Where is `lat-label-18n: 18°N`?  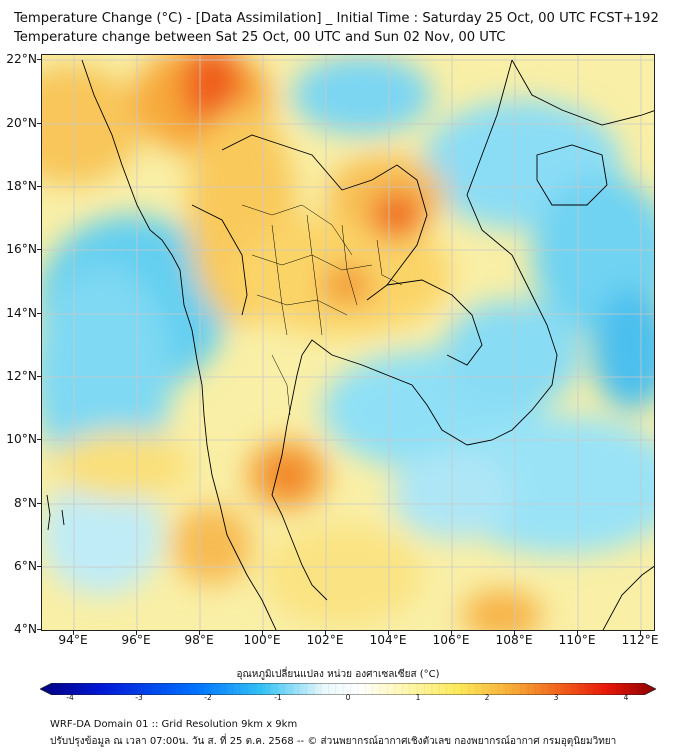
lat-label-18n: 18°N is located at coordinates (21, 186).